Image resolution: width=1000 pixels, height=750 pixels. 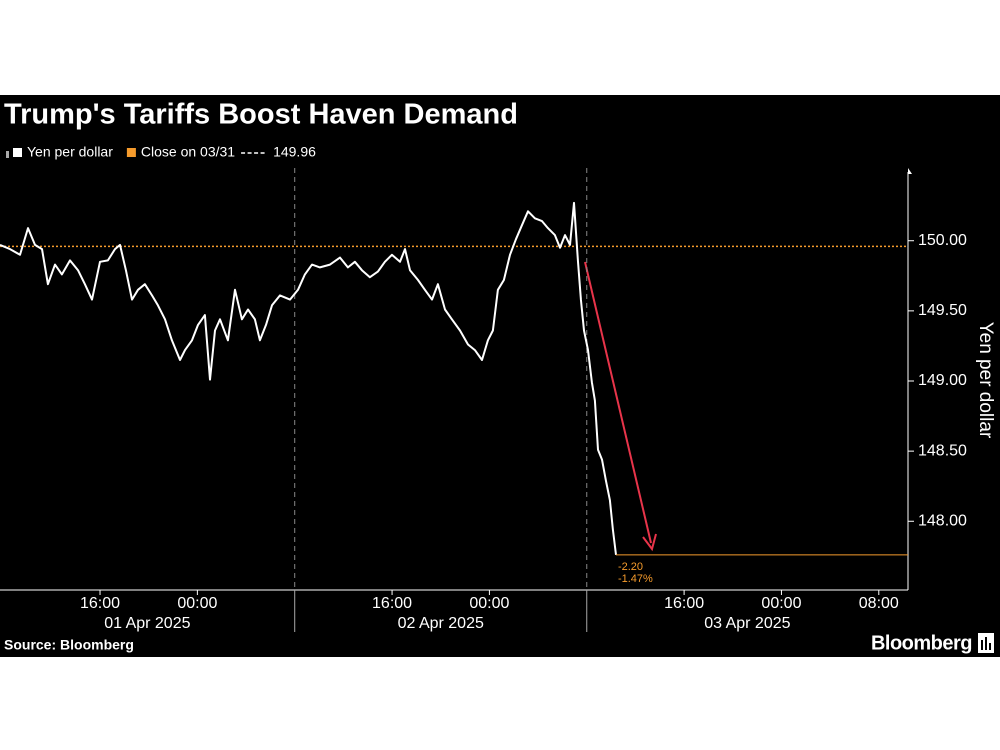 What do you see at coordinates (188, 152) in the screenshot?
I see `legend-label: Close on 03/31` at bounding box center [188, 152].